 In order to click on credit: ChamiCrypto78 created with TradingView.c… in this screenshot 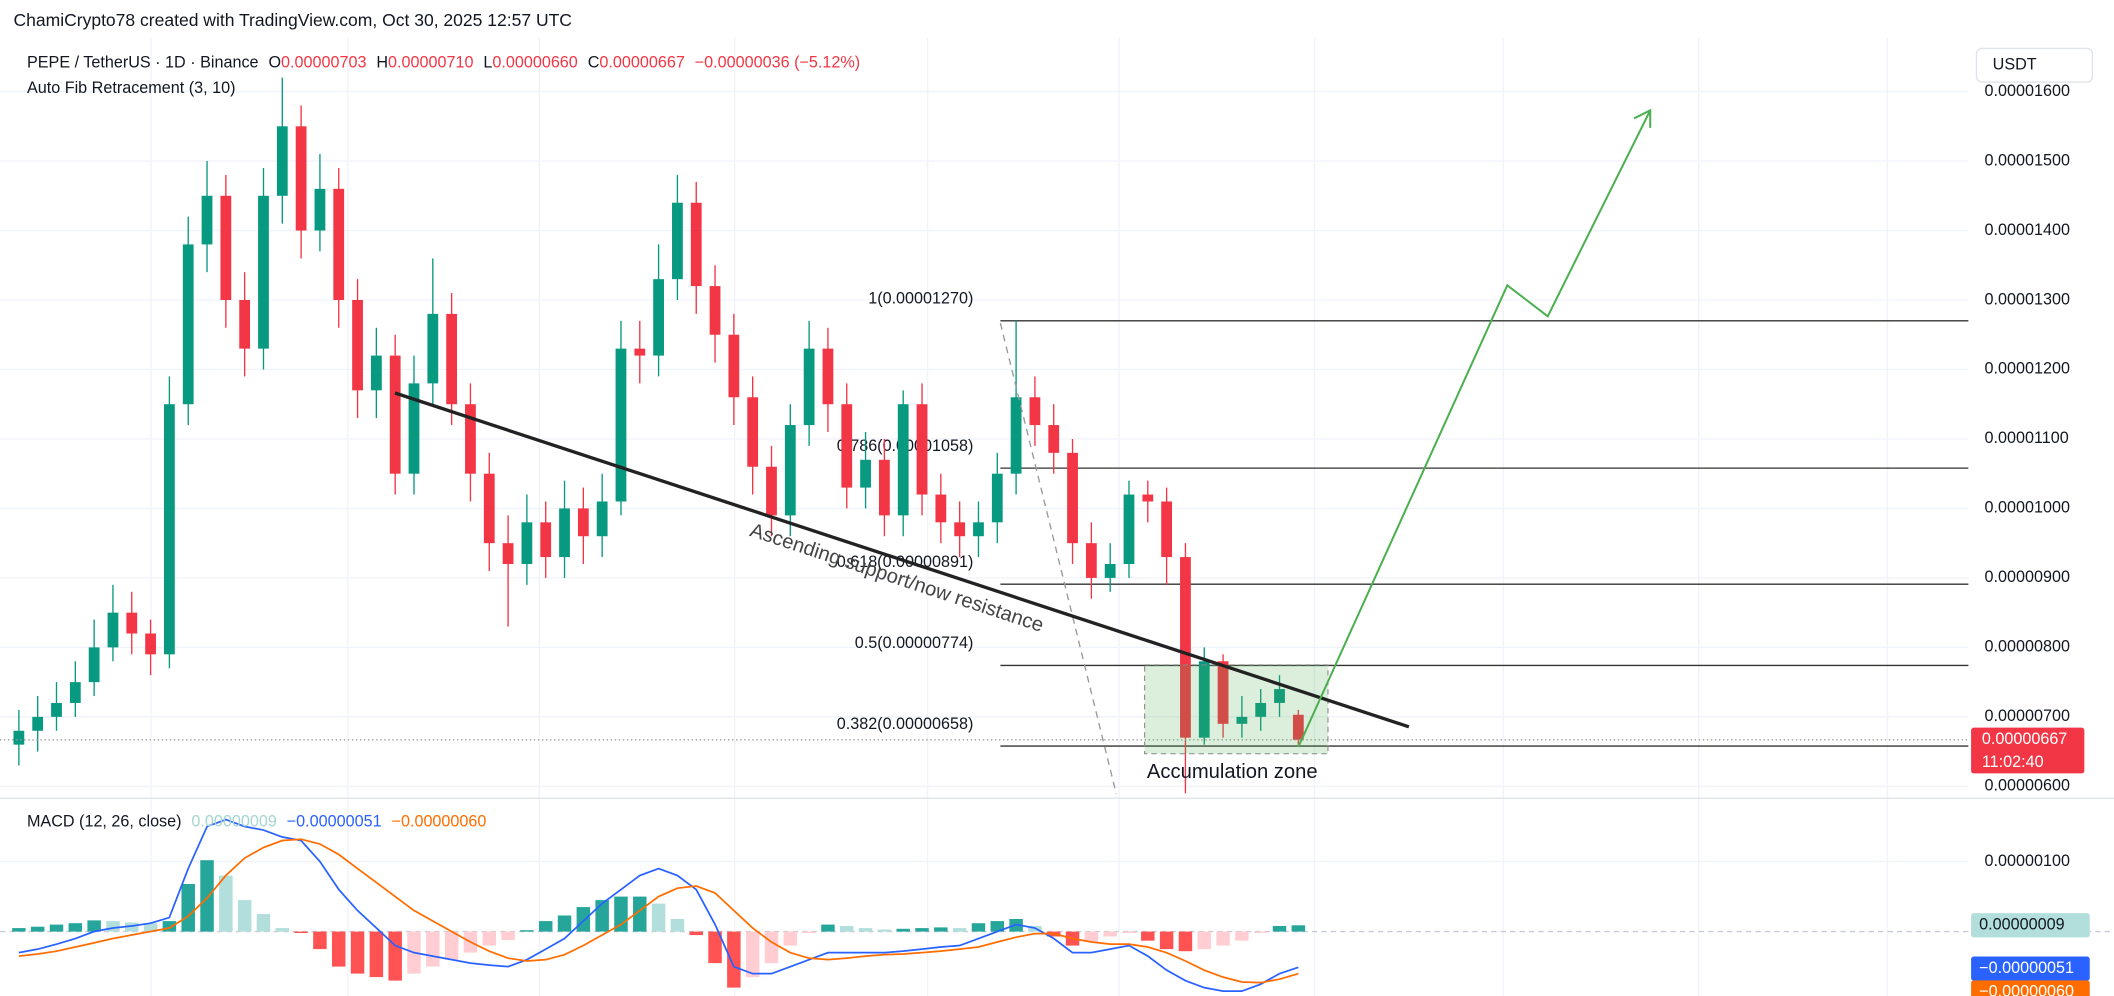, I will do `click(292, 20)`.